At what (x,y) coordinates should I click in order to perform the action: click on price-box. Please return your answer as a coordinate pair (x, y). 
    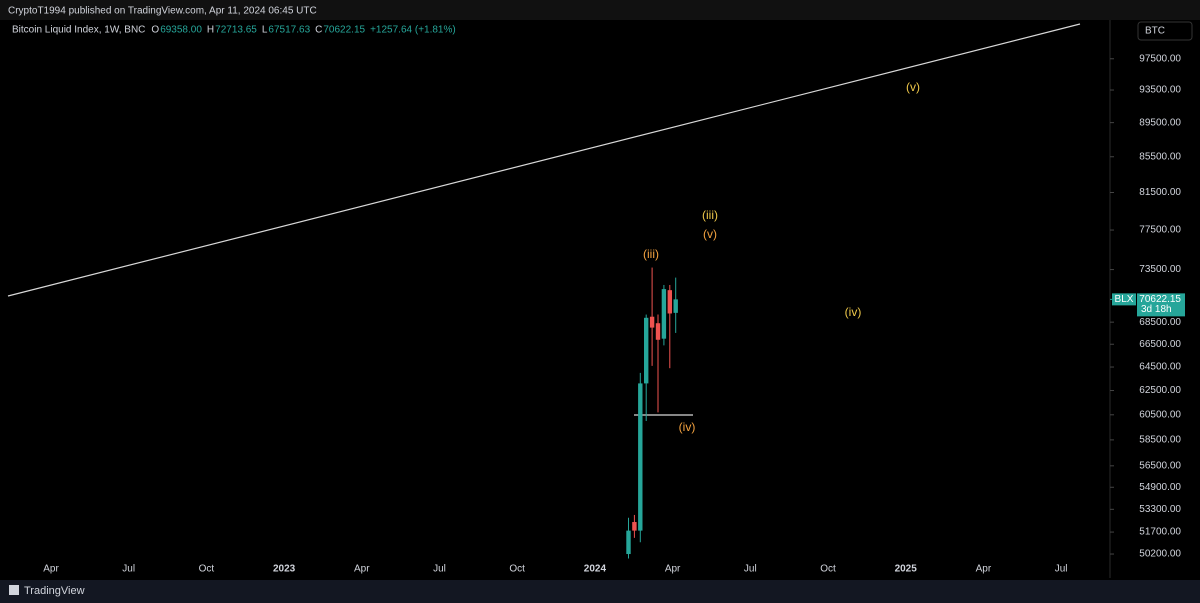
    Looking at the image, I should click on (1161, 305).